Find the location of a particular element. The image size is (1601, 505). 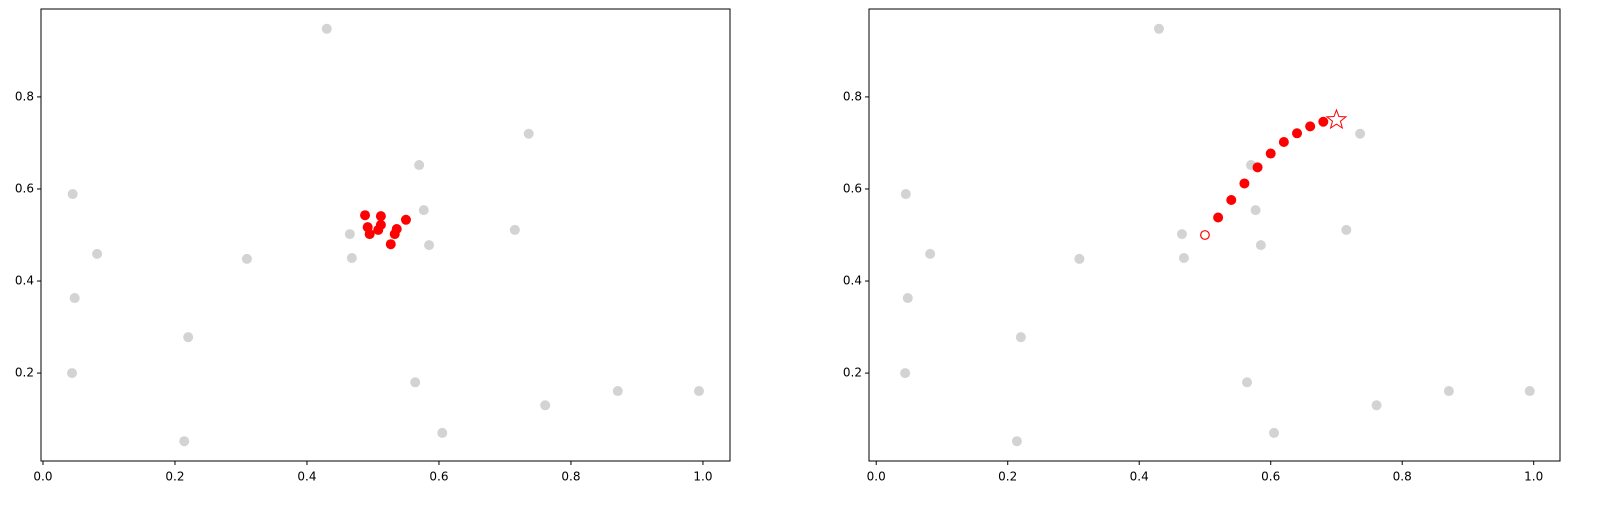

start-point is located at coordinates (1205, 235).